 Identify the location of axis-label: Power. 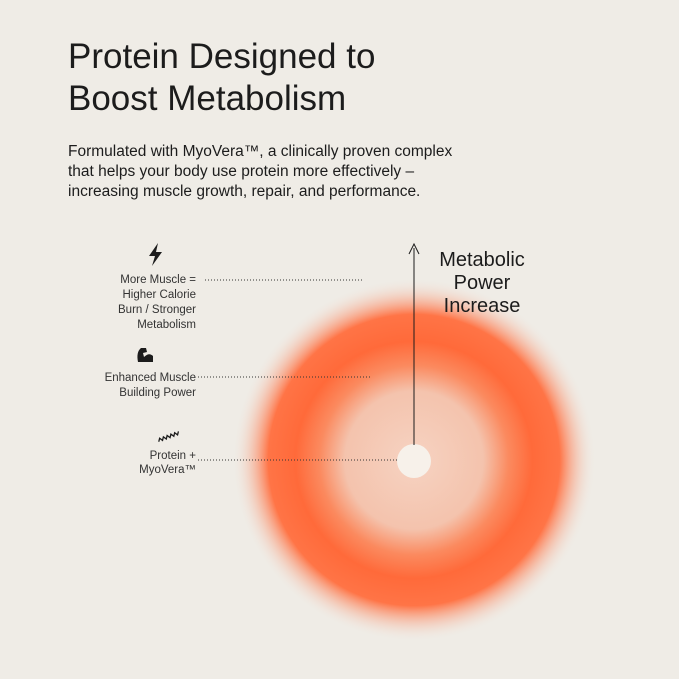
(482, 283).